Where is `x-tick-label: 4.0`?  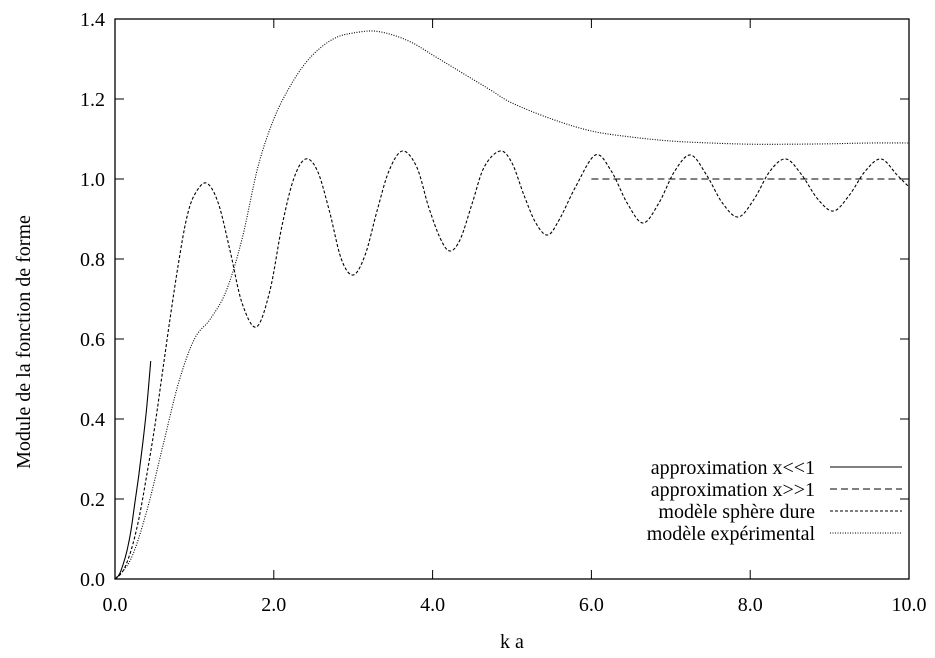
x-tick-label: 4.0 is located at coordinates (432, 605).